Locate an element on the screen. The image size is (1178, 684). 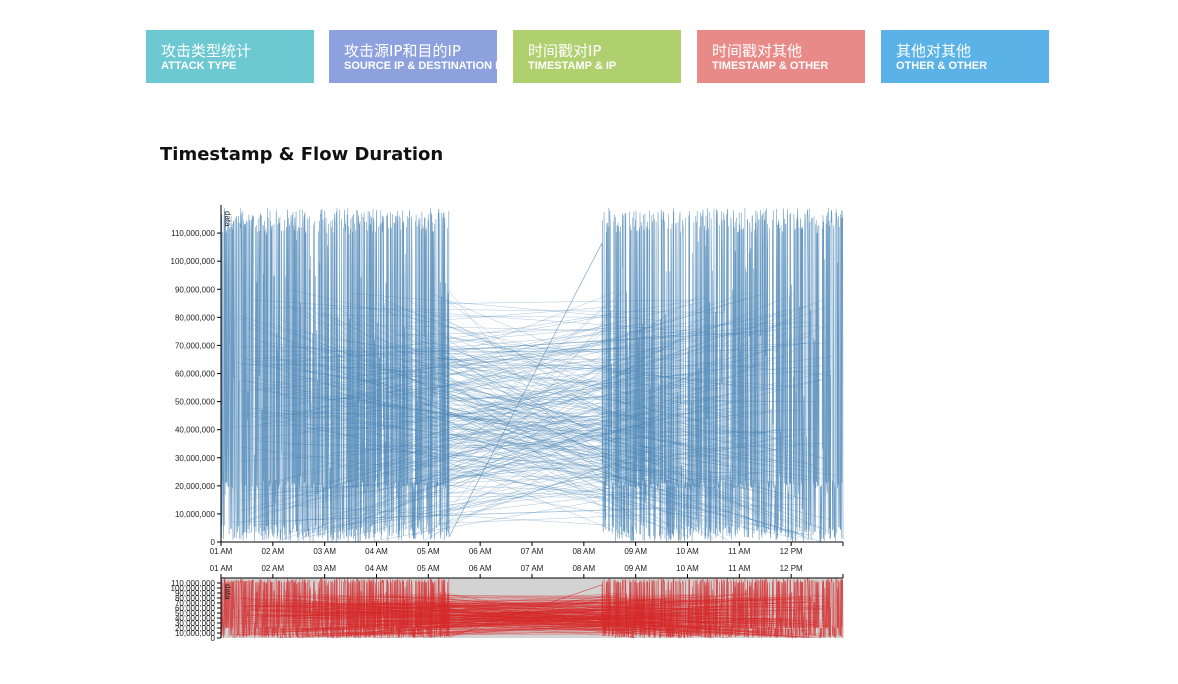
x-tick: 12 PM is located at coordinates (791, 571).